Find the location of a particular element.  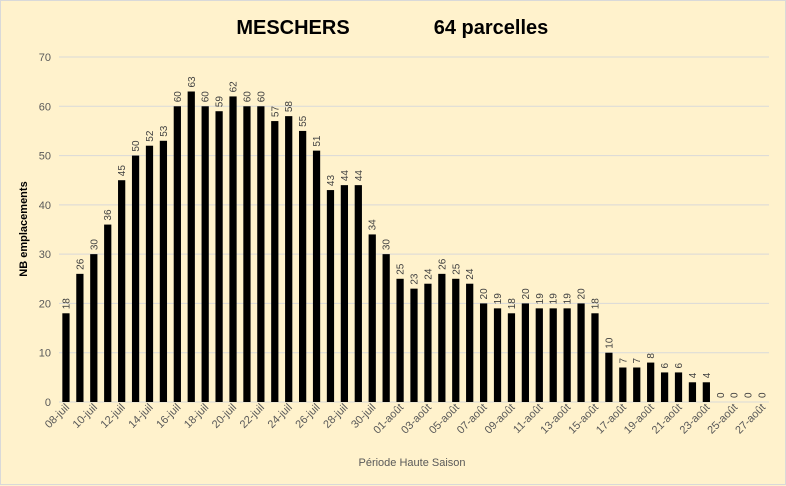

x-tick-label: 17-août is located at coordinates (611, 419).